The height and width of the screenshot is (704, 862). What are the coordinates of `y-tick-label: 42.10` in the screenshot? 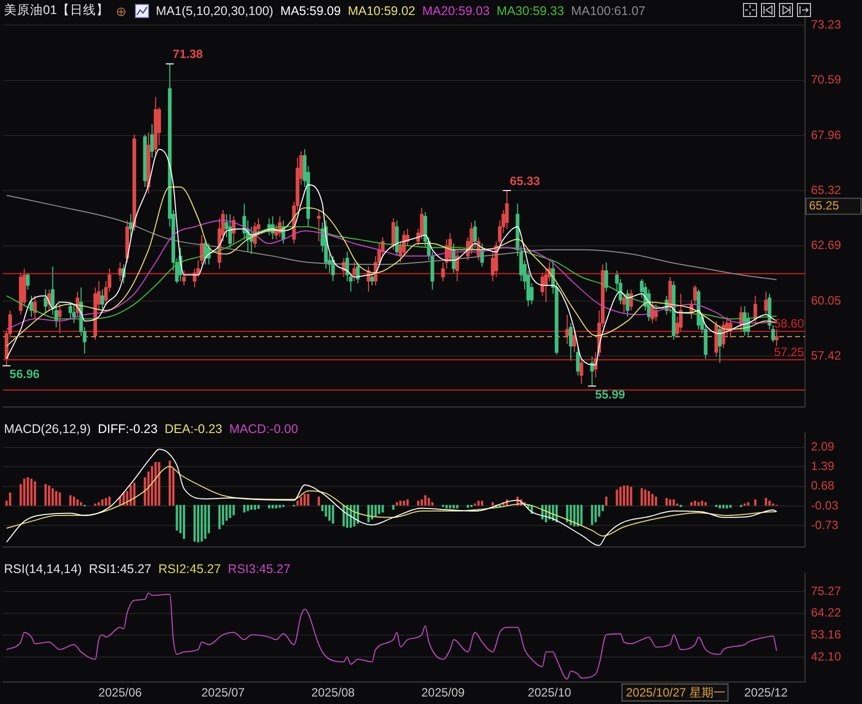 It's located at (826, 656).